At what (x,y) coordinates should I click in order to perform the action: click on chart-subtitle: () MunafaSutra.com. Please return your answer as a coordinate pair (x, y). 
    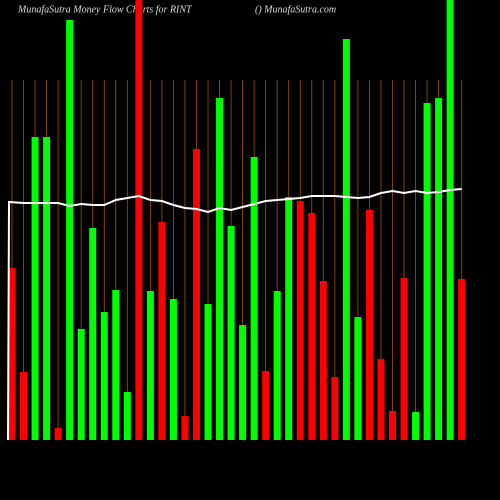
    Looking at the image, I should click on (295, 9).